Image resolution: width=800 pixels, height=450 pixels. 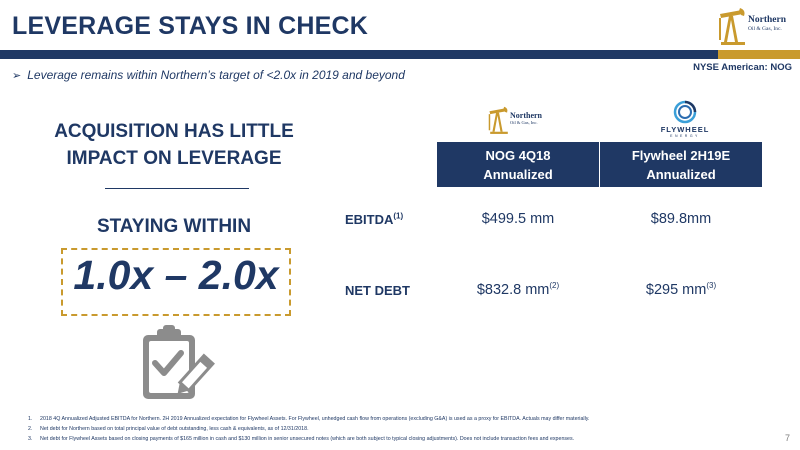 What do you see at coordinates (176, 275) in the screenshot?
I see `leverage-range: 1.0x – 2.0x` at bounding box center [176, 275].